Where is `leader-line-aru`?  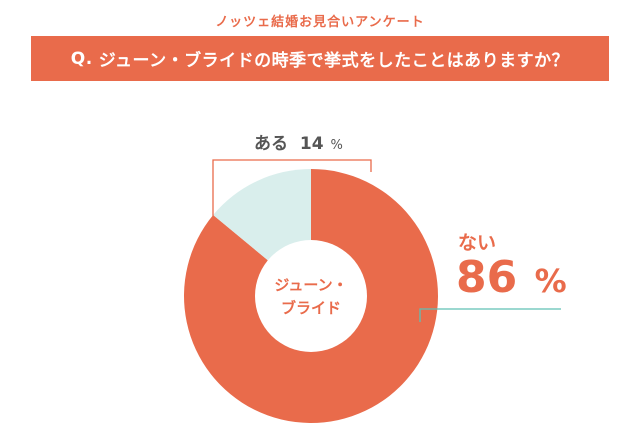 leader-line-aru is located at coordinates (292, 187).